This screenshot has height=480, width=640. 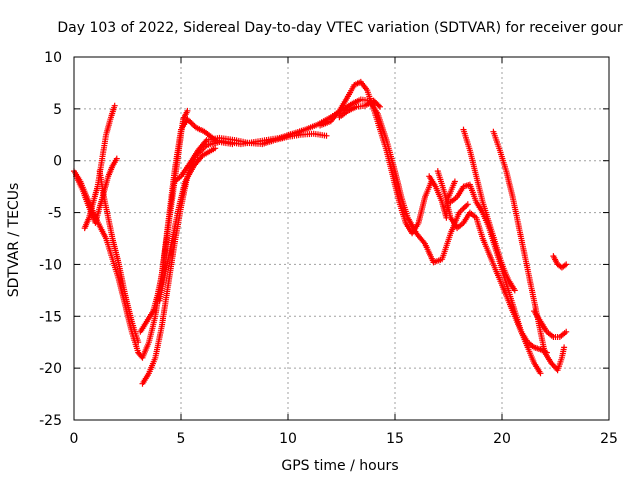 I want to click on y-tick-label: -10, so click(x=50, y=265).